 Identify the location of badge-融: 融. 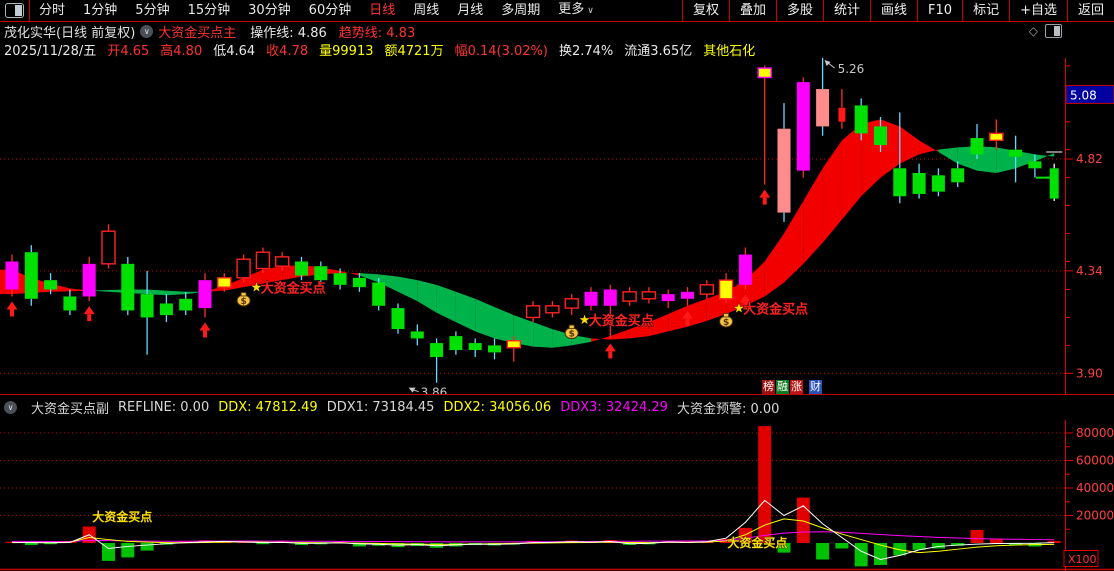
(782, 387).